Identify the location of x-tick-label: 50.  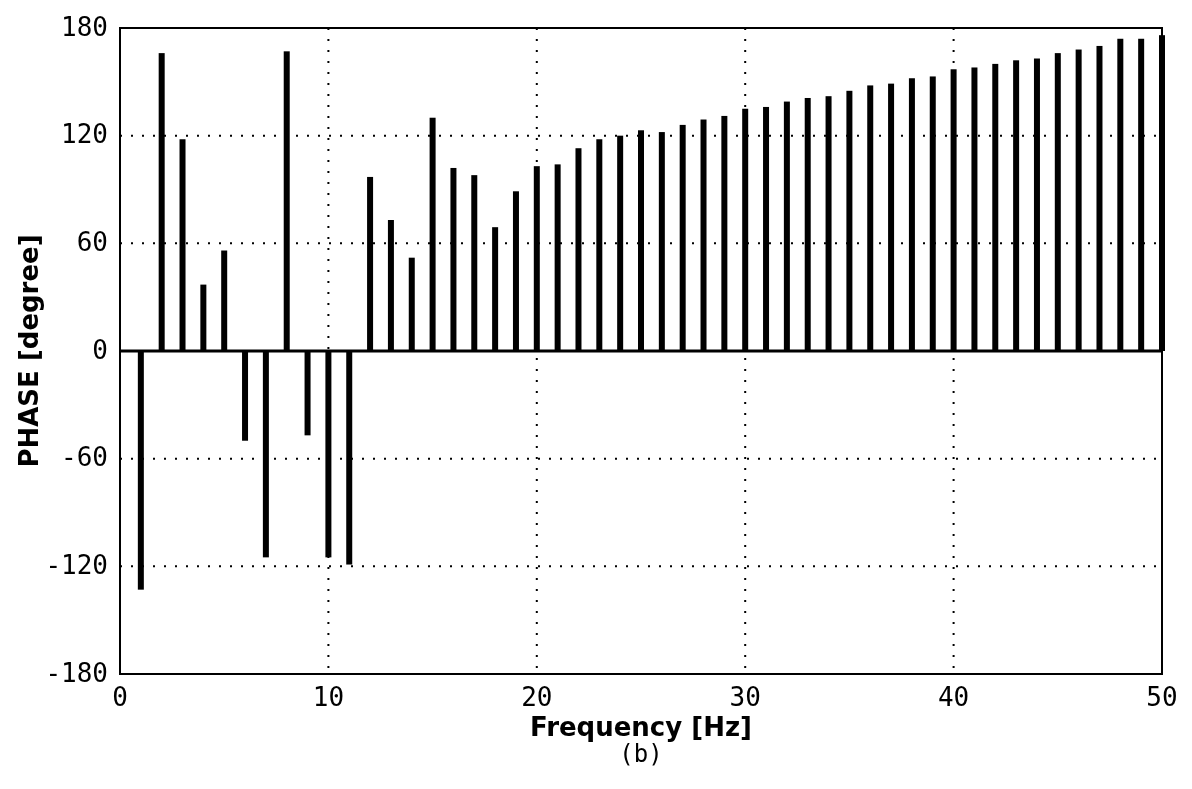
(1162, 697).